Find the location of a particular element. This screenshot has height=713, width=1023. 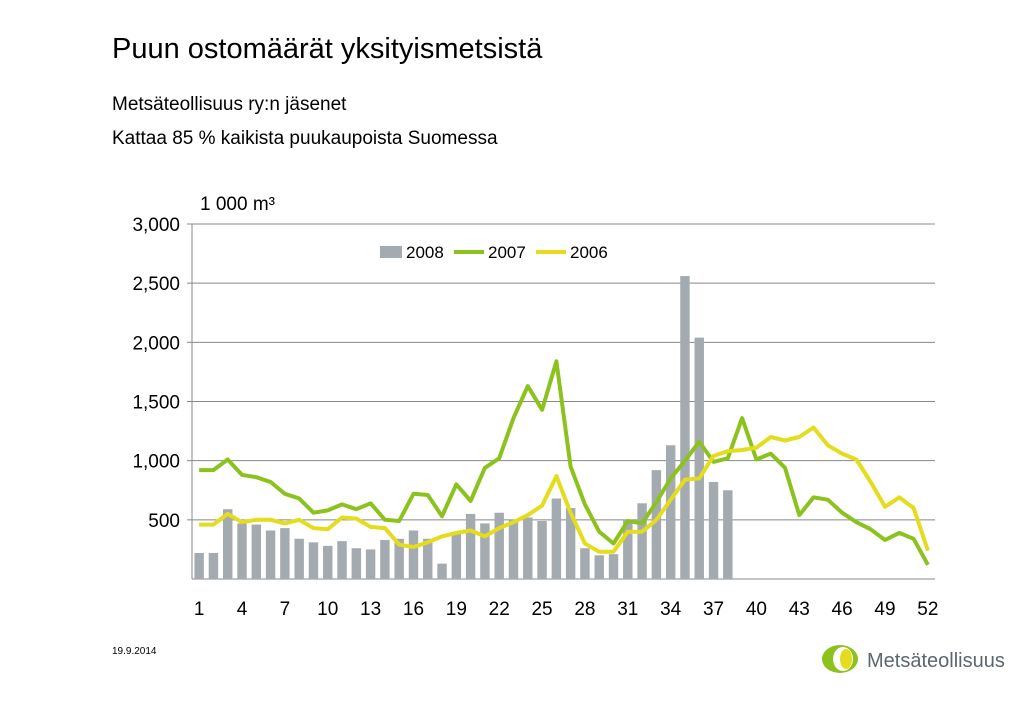

x-tick-label: 19 is located at coordinates (456, 609).